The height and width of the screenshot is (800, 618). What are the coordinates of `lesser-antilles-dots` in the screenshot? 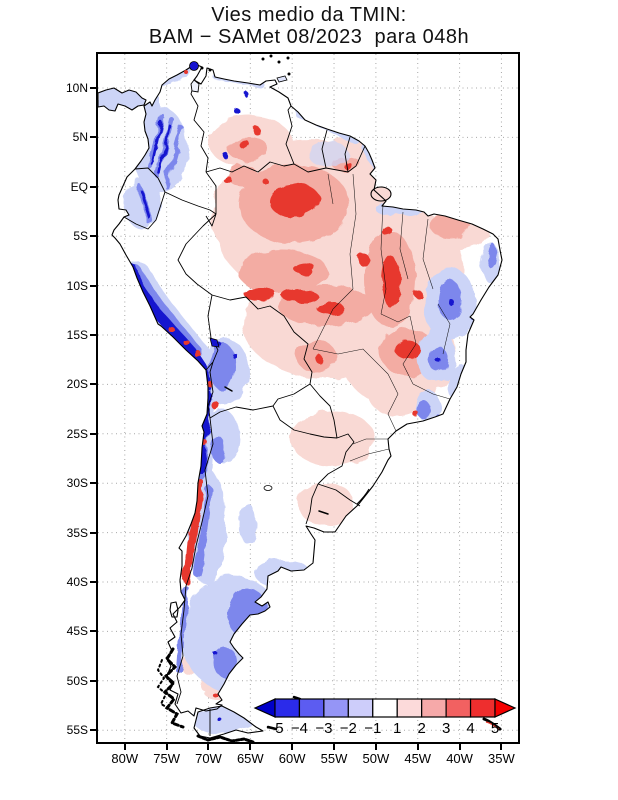 It's located at (245, 65).